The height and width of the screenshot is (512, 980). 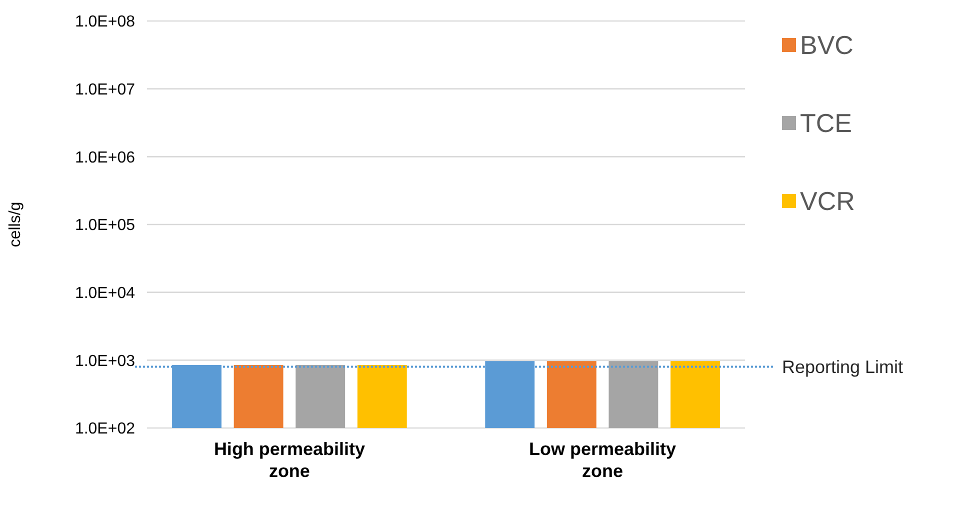 What do you see at coordinates (105, 429) in the screenshot?
I see `y-tick-label: 1.0E+02` at bounding box center [105, 429].